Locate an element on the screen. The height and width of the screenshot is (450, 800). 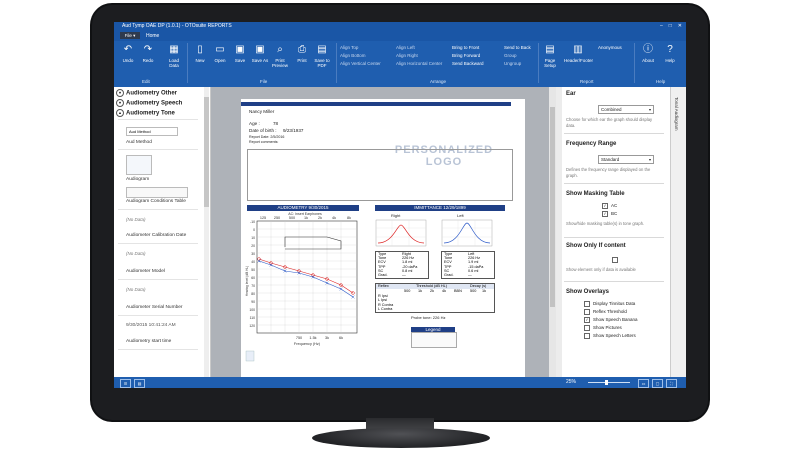
no-data-label: (No Data) is located at coordinates (136, 219).